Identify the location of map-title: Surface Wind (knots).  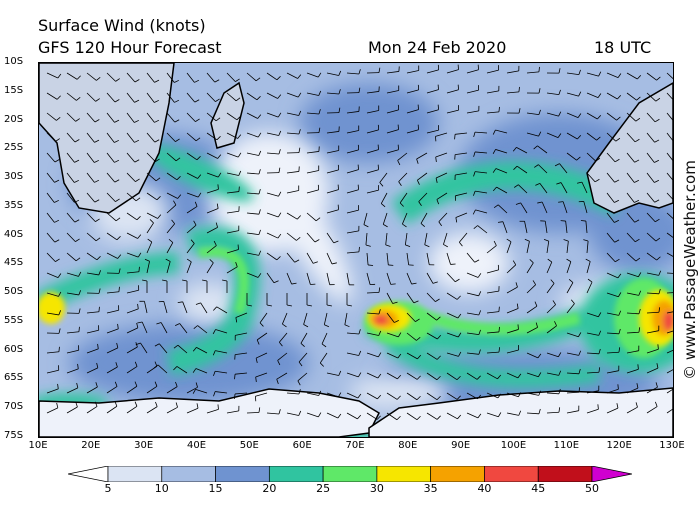
(122, 25).